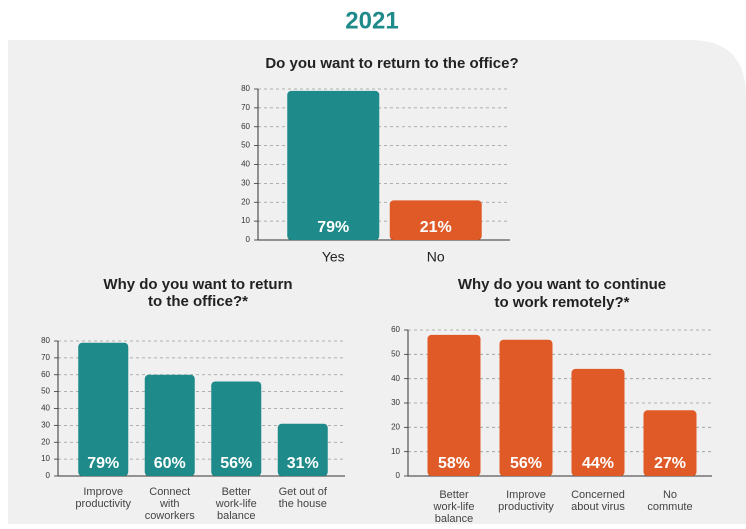  What do you see at coordinates (669, 507) in the screenshot?
I see `x-tick-label: commute` at bounding box center [669, 507].